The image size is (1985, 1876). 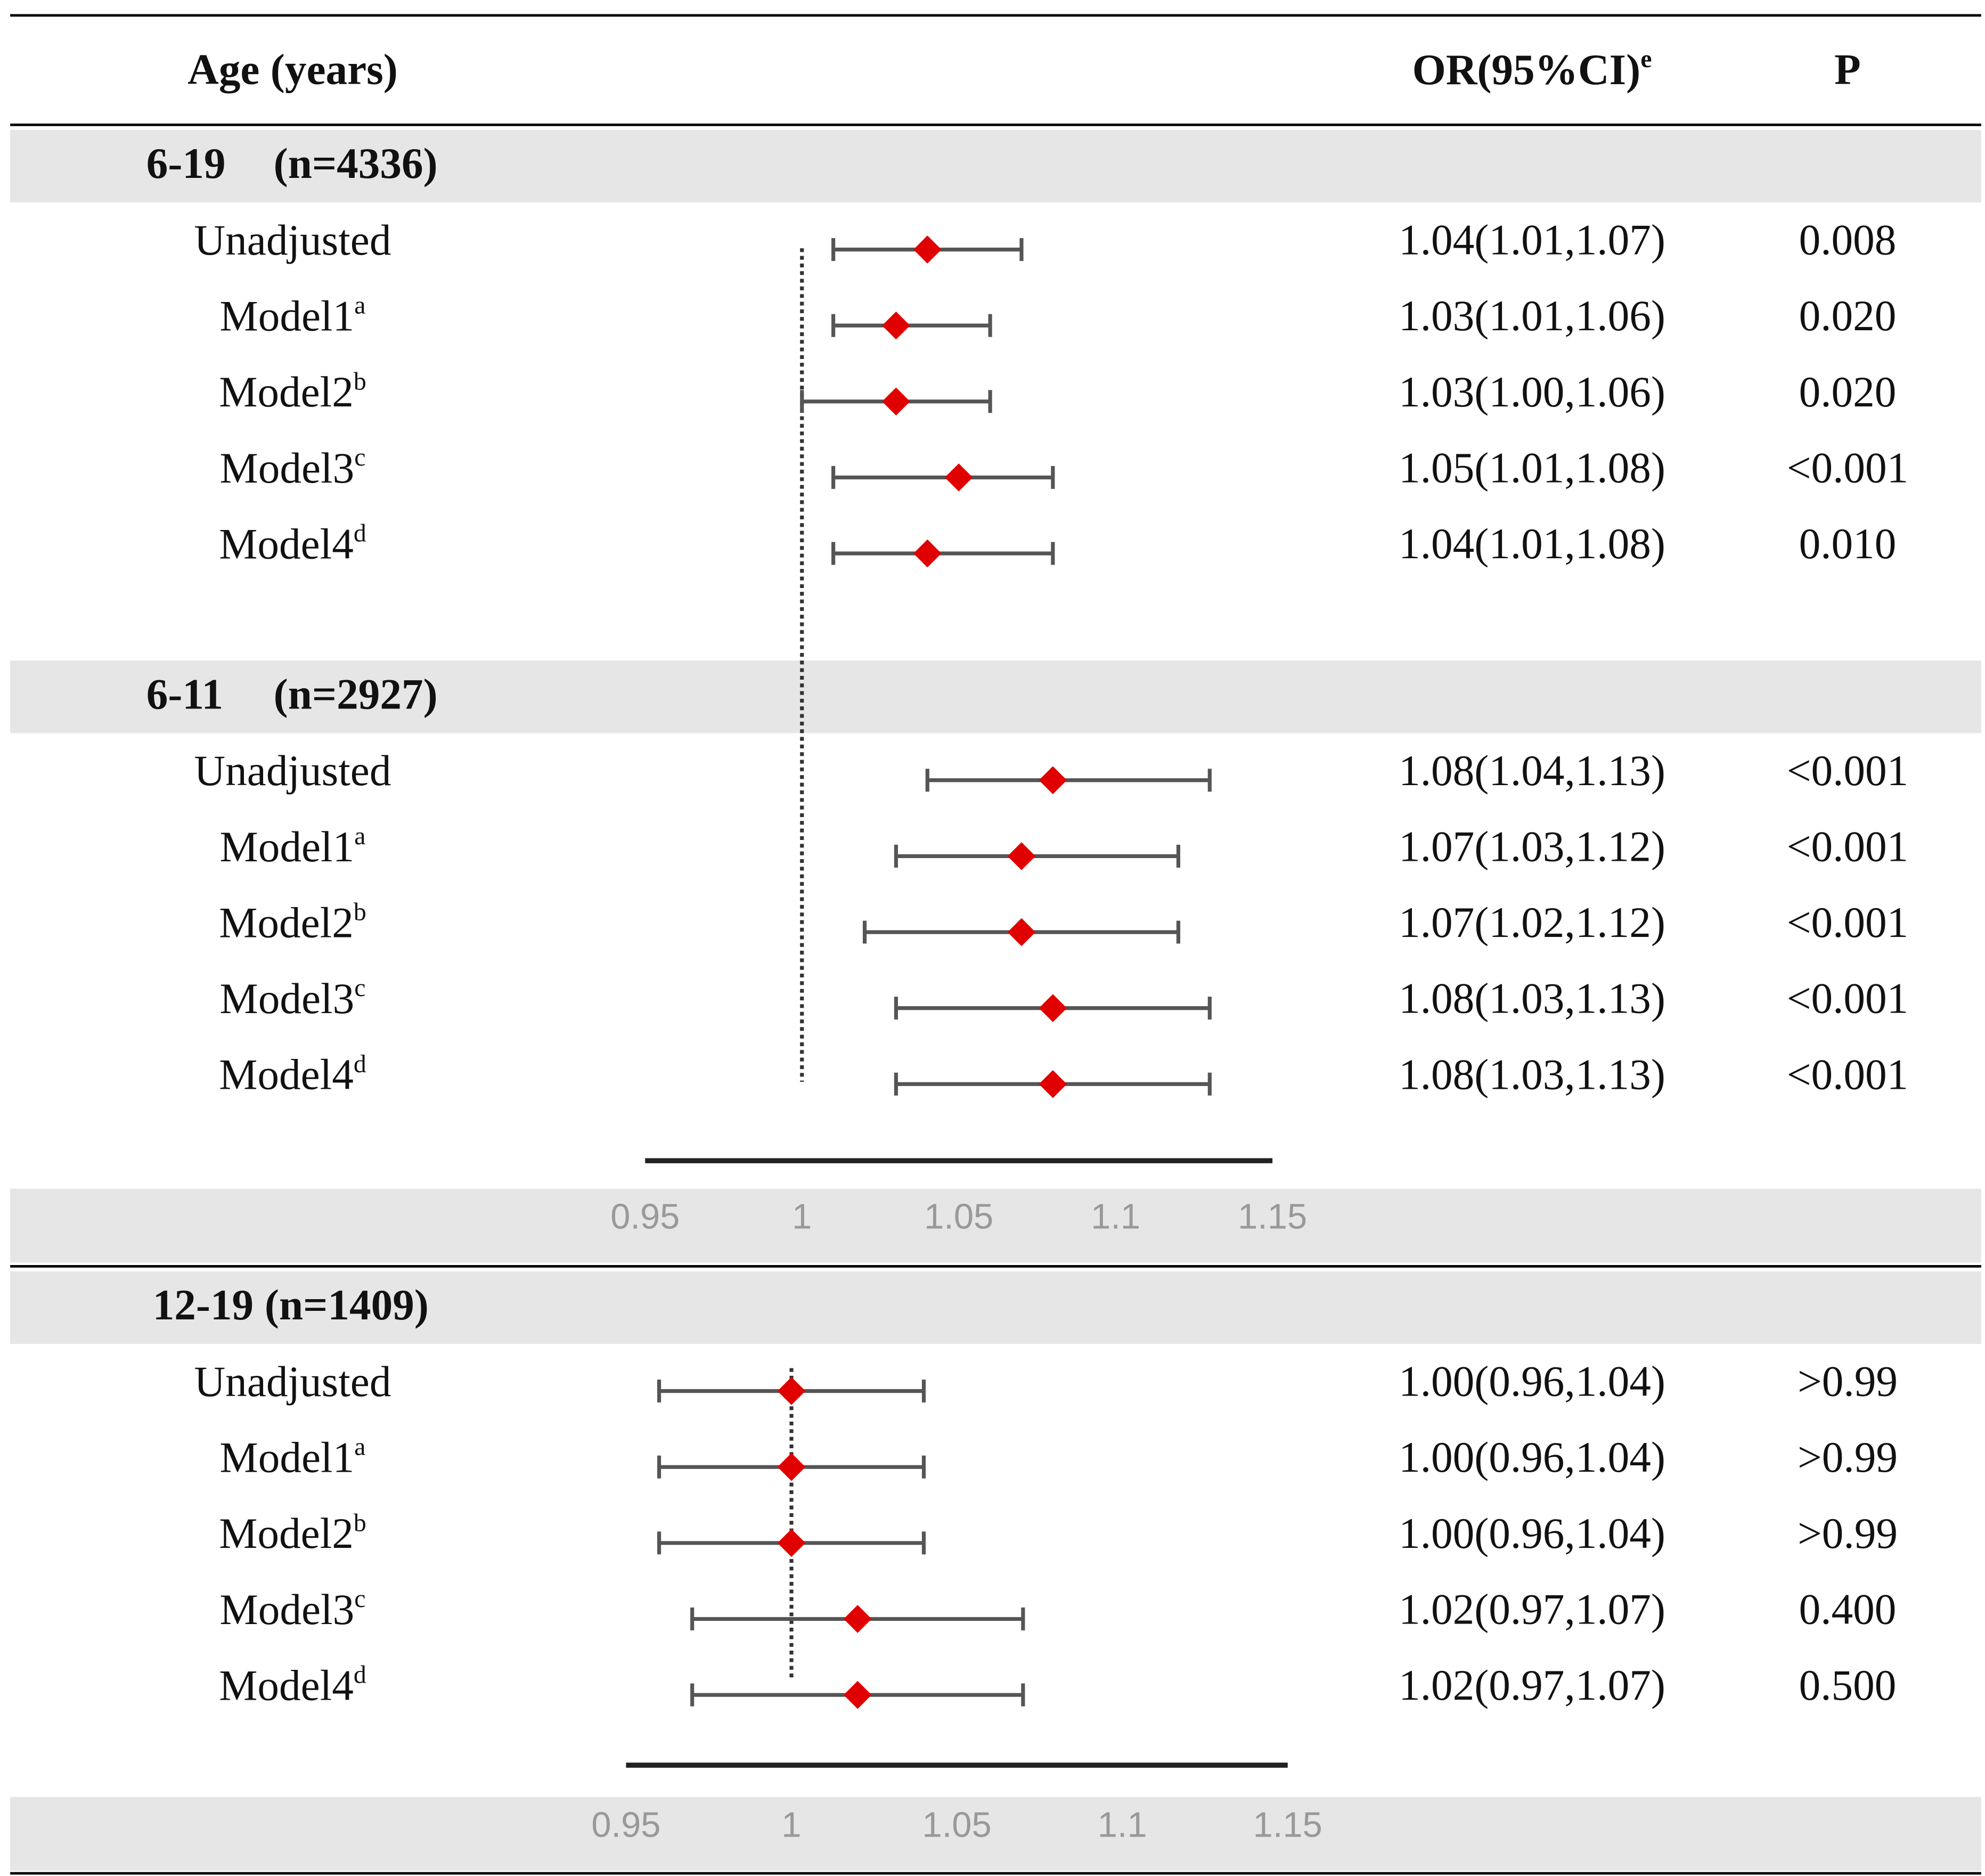 I want to click on header-ci-sup: e, so click(x=1646, y=59).